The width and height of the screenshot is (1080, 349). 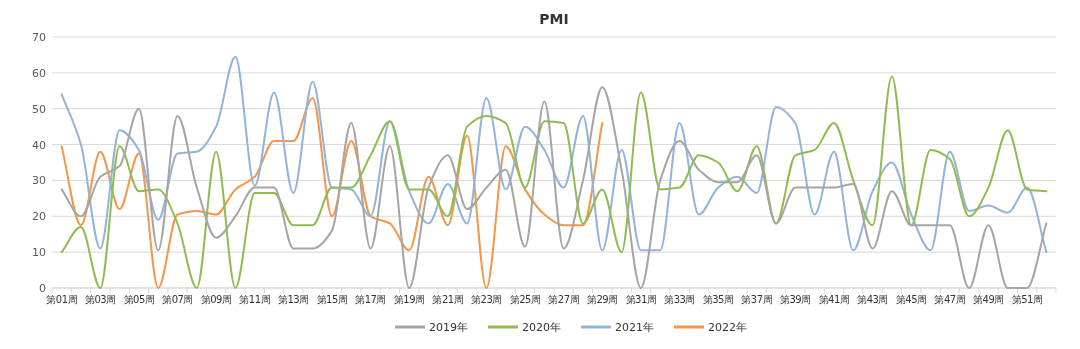 What do you see at coordinates (486, 299) in the screenshot?
I see `x-tick-label: 第23周` at bounding box center [486, 299].